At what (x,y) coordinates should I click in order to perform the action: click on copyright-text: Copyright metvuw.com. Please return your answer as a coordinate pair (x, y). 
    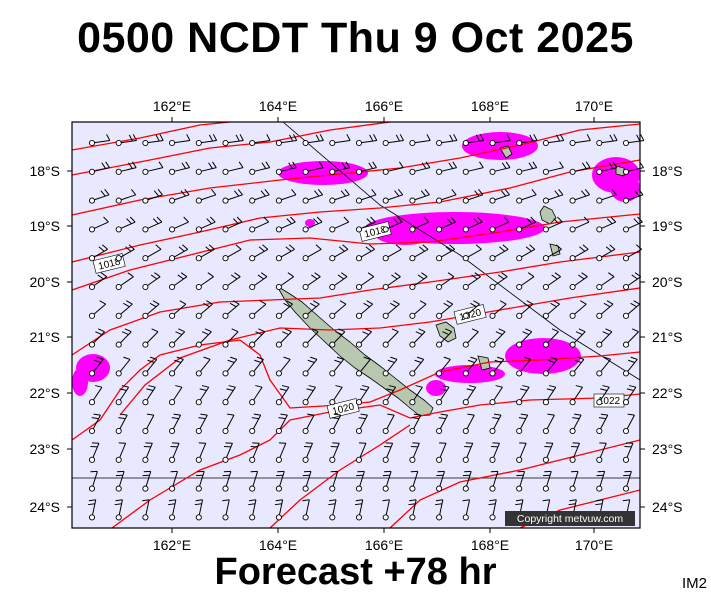
    Looking at the image, I should click on (570, 519).